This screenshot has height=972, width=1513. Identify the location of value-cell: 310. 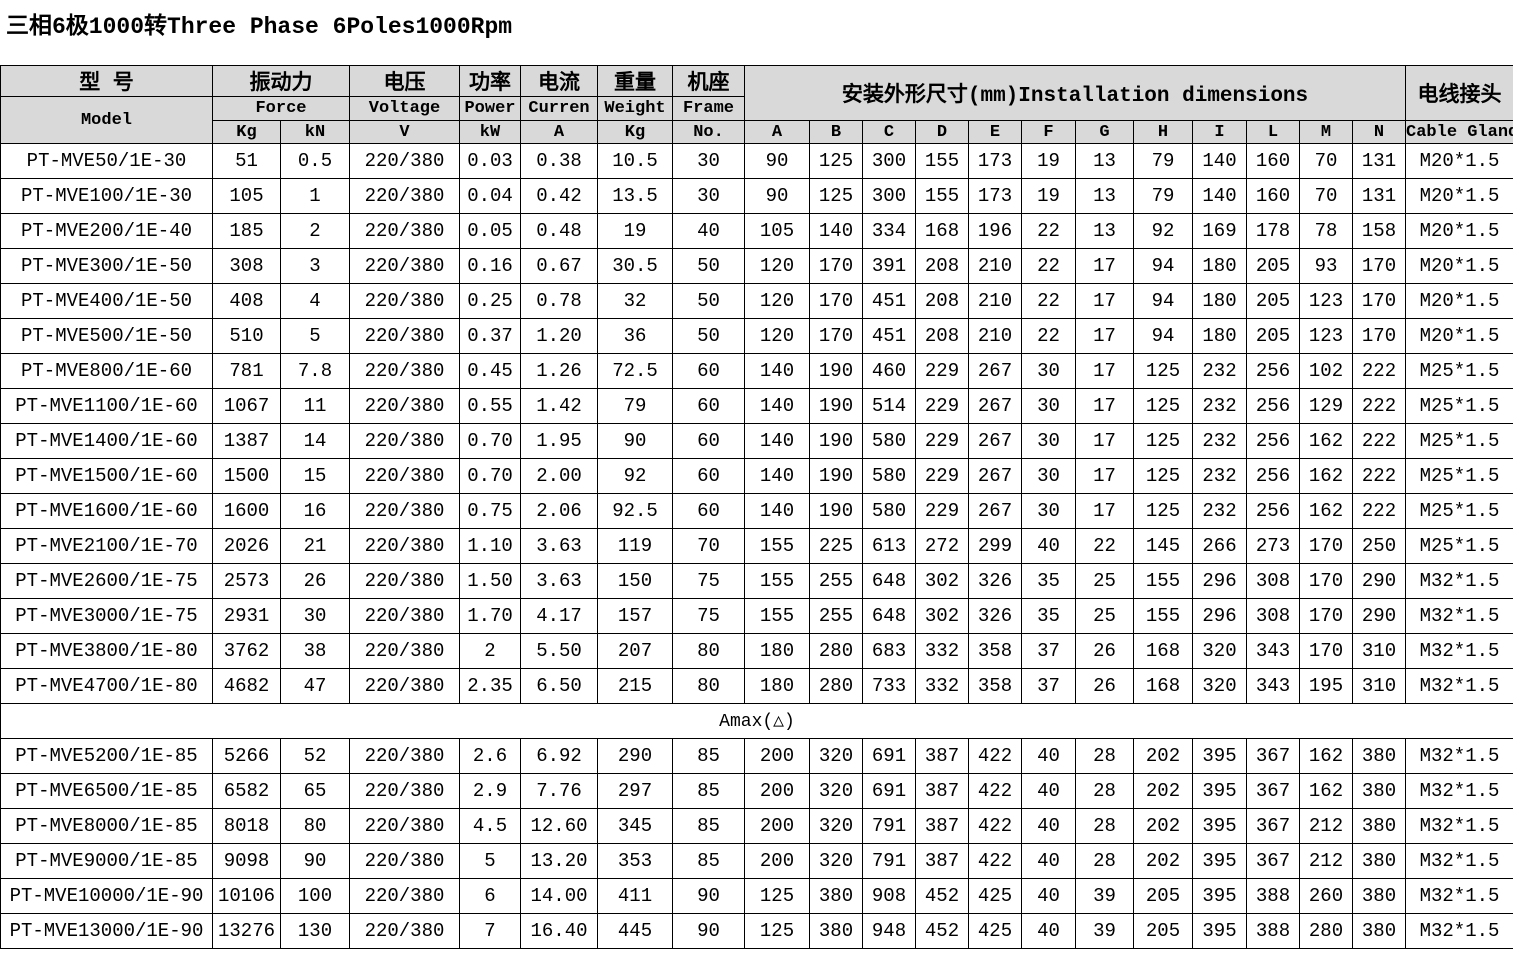
(1379, 686).